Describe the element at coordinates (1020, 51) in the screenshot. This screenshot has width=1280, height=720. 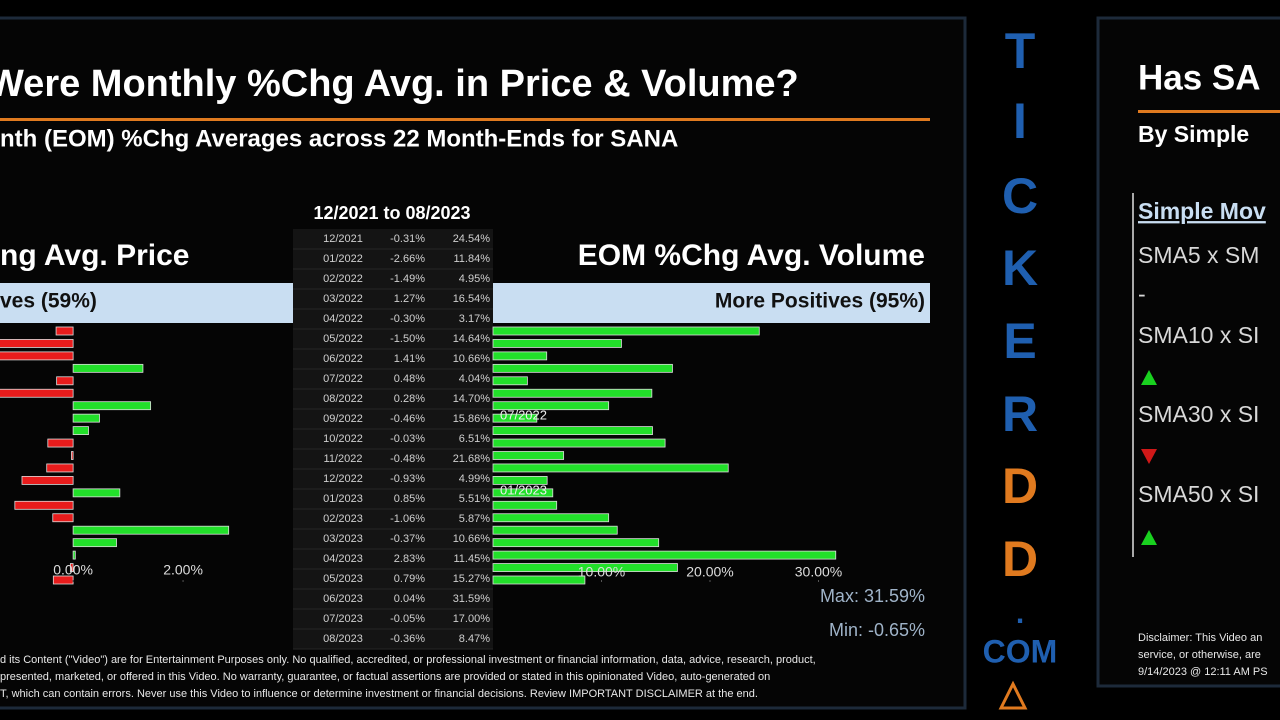
I see `logo-letter: T` at that location.